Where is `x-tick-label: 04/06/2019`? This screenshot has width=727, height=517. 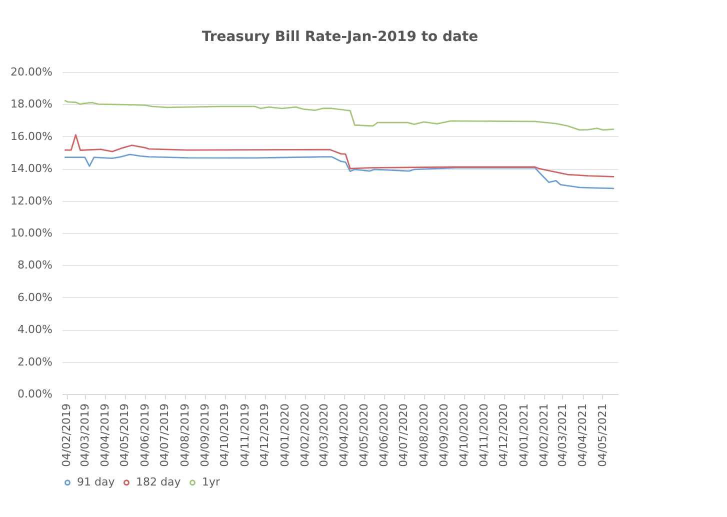 x-tick-label: 04/06/2019 is located at coordinates (145, 435).